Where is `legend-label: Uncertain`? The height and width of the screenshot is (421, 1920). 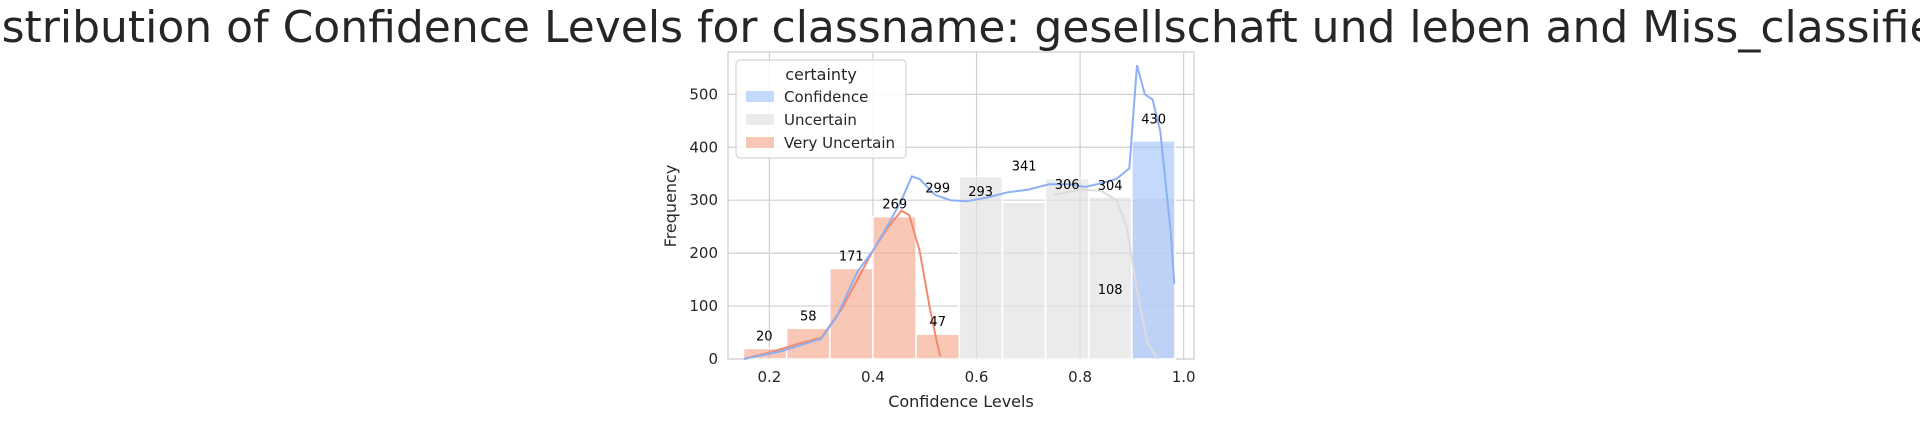
legend-label: Uncertain is located at coordinates (820, 120).